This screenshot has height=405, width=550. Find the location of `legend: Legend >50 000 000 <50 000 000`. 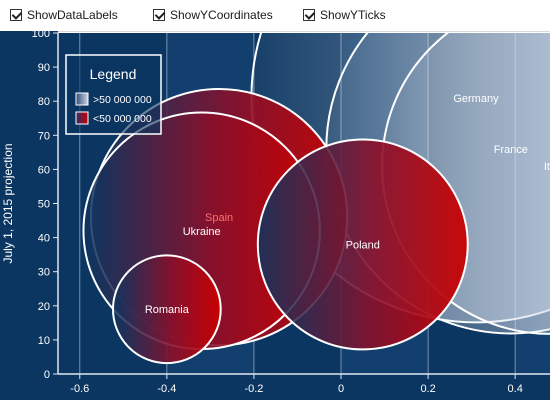

legend: Legend >50 000 000 <50 000 000 is located at coordinates (113, 94).